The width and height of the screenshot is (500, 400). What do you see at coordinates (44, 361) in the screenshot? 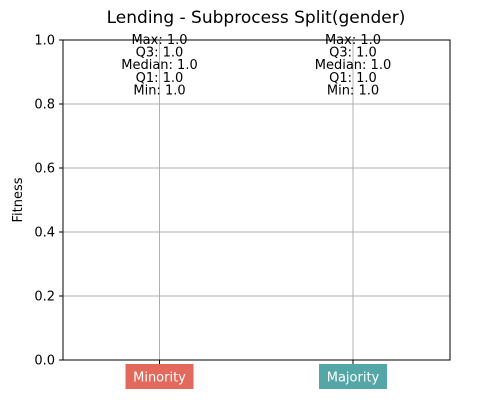
I see `y-tick-label: 0.0` at bounding box center [44, 361].